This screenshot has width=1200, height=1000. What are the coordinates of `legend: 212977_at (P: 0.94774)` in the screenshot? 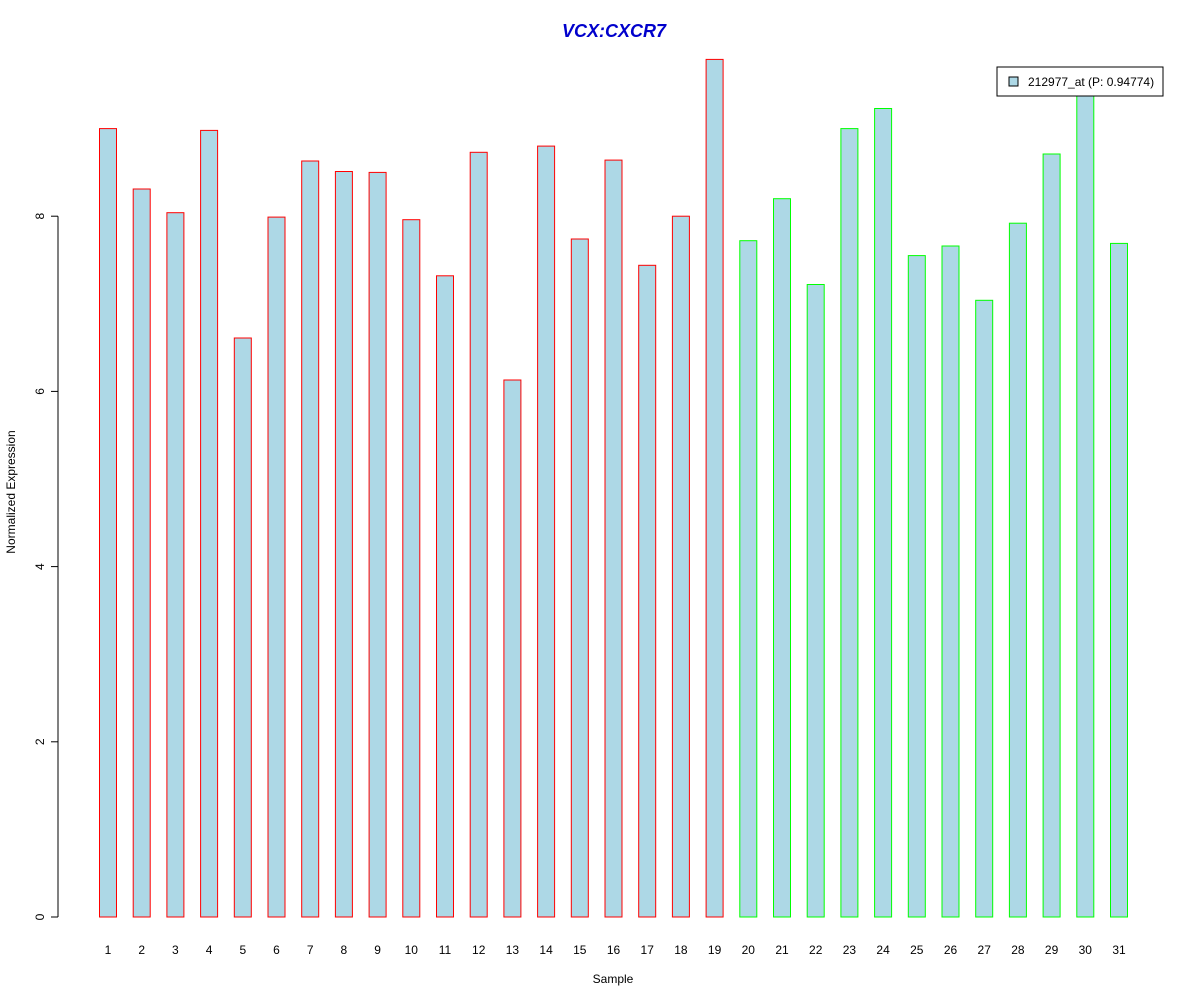 It's located at (1080, 81).